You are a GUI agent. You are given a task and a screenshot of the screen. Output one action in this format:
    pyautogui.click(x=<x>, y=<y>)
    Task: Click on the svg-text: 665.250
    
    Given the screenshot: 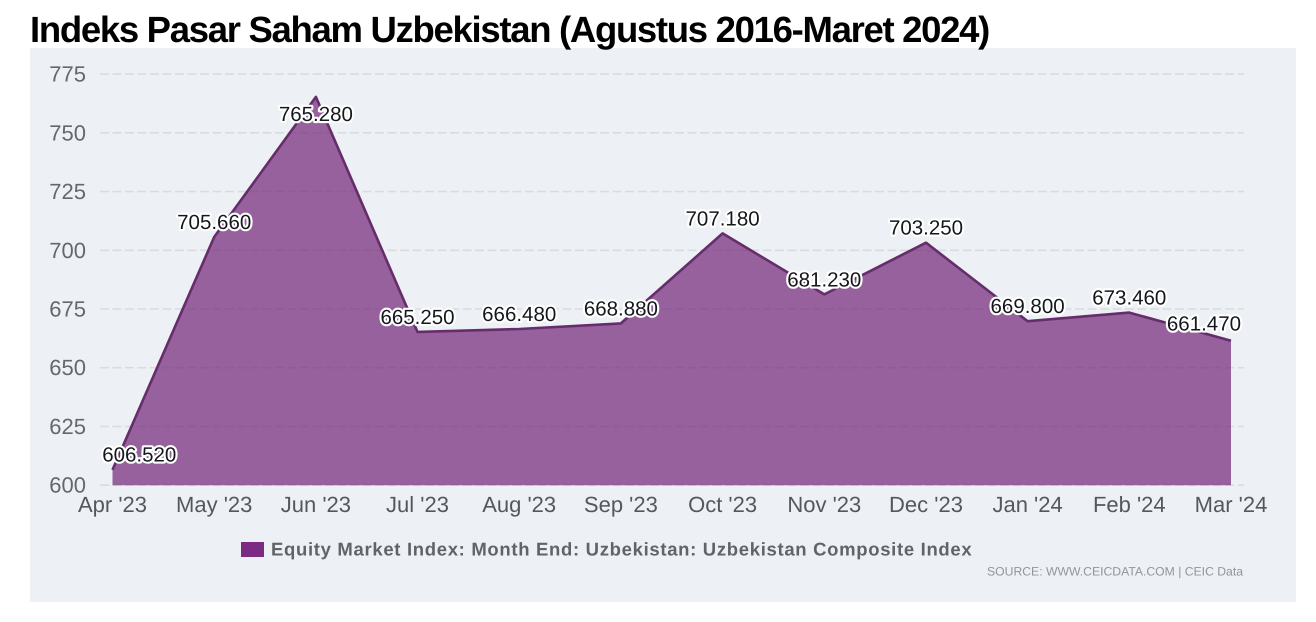 What is the action you would take?
    pyautogui.click(x=417, y=317)
    